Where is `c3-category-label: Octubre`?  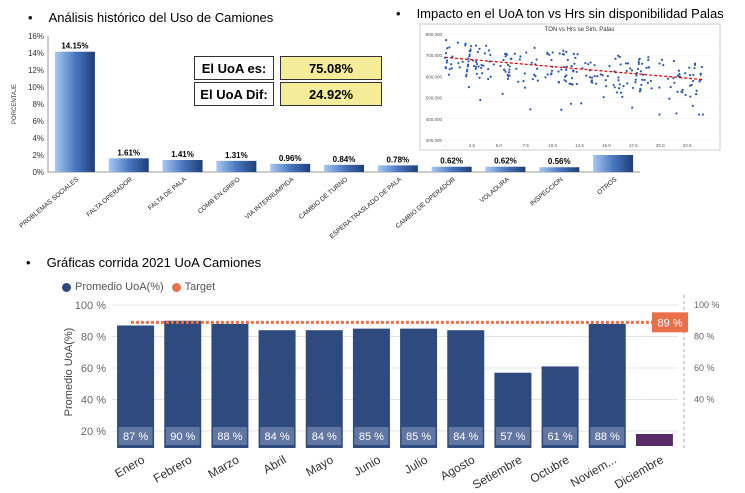 c3-category-label: Octubre is located at coordinates (550, 469).